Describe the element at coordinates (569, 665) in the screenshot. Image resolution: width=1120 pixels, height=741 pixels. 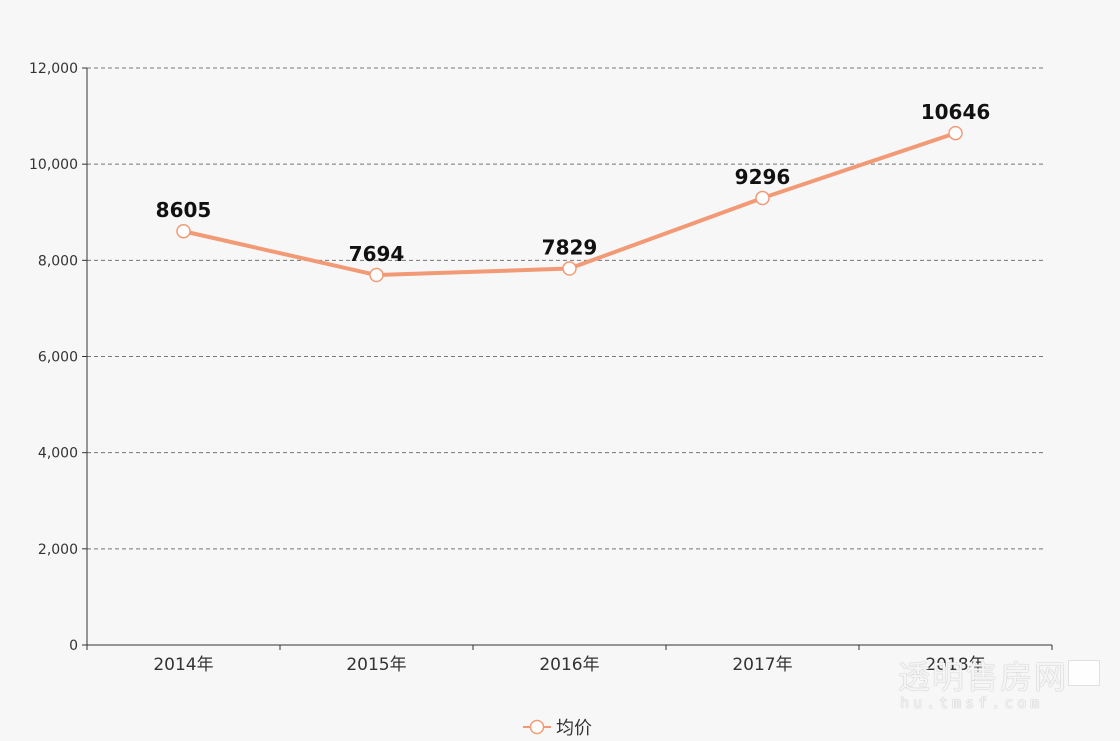
I see `x-tick-label: 2016年` at that location.